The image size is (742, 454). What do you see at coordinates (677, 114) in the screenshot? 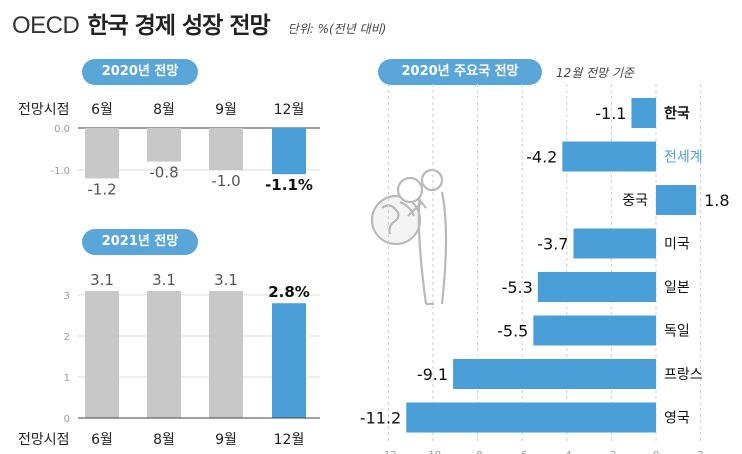
I see `category-label: 한국` at bounding box center [677, 114].